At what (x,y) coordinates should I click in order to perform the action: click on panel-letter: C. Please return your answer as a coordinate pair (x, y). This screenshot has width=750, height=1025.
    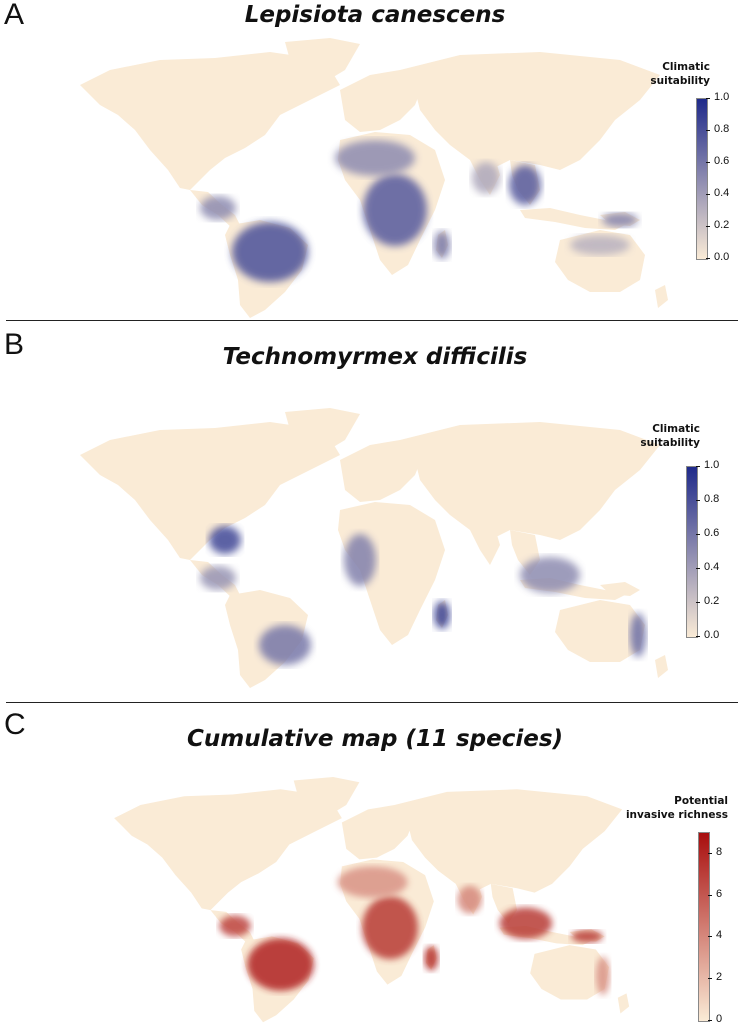
    Looking at the image, I should click on (15, 724).